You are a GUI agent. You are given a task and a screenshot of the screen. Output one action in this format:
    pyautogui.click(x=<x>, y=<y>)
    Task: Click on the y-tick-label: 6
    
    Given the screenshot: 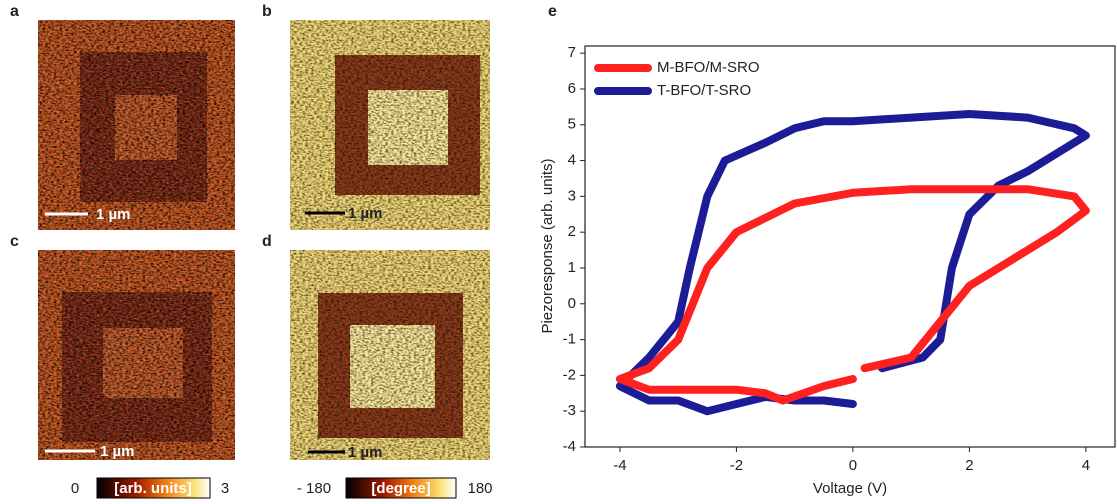 What is the action you would take?
    pyautogui.click(x=572, y=88)
    